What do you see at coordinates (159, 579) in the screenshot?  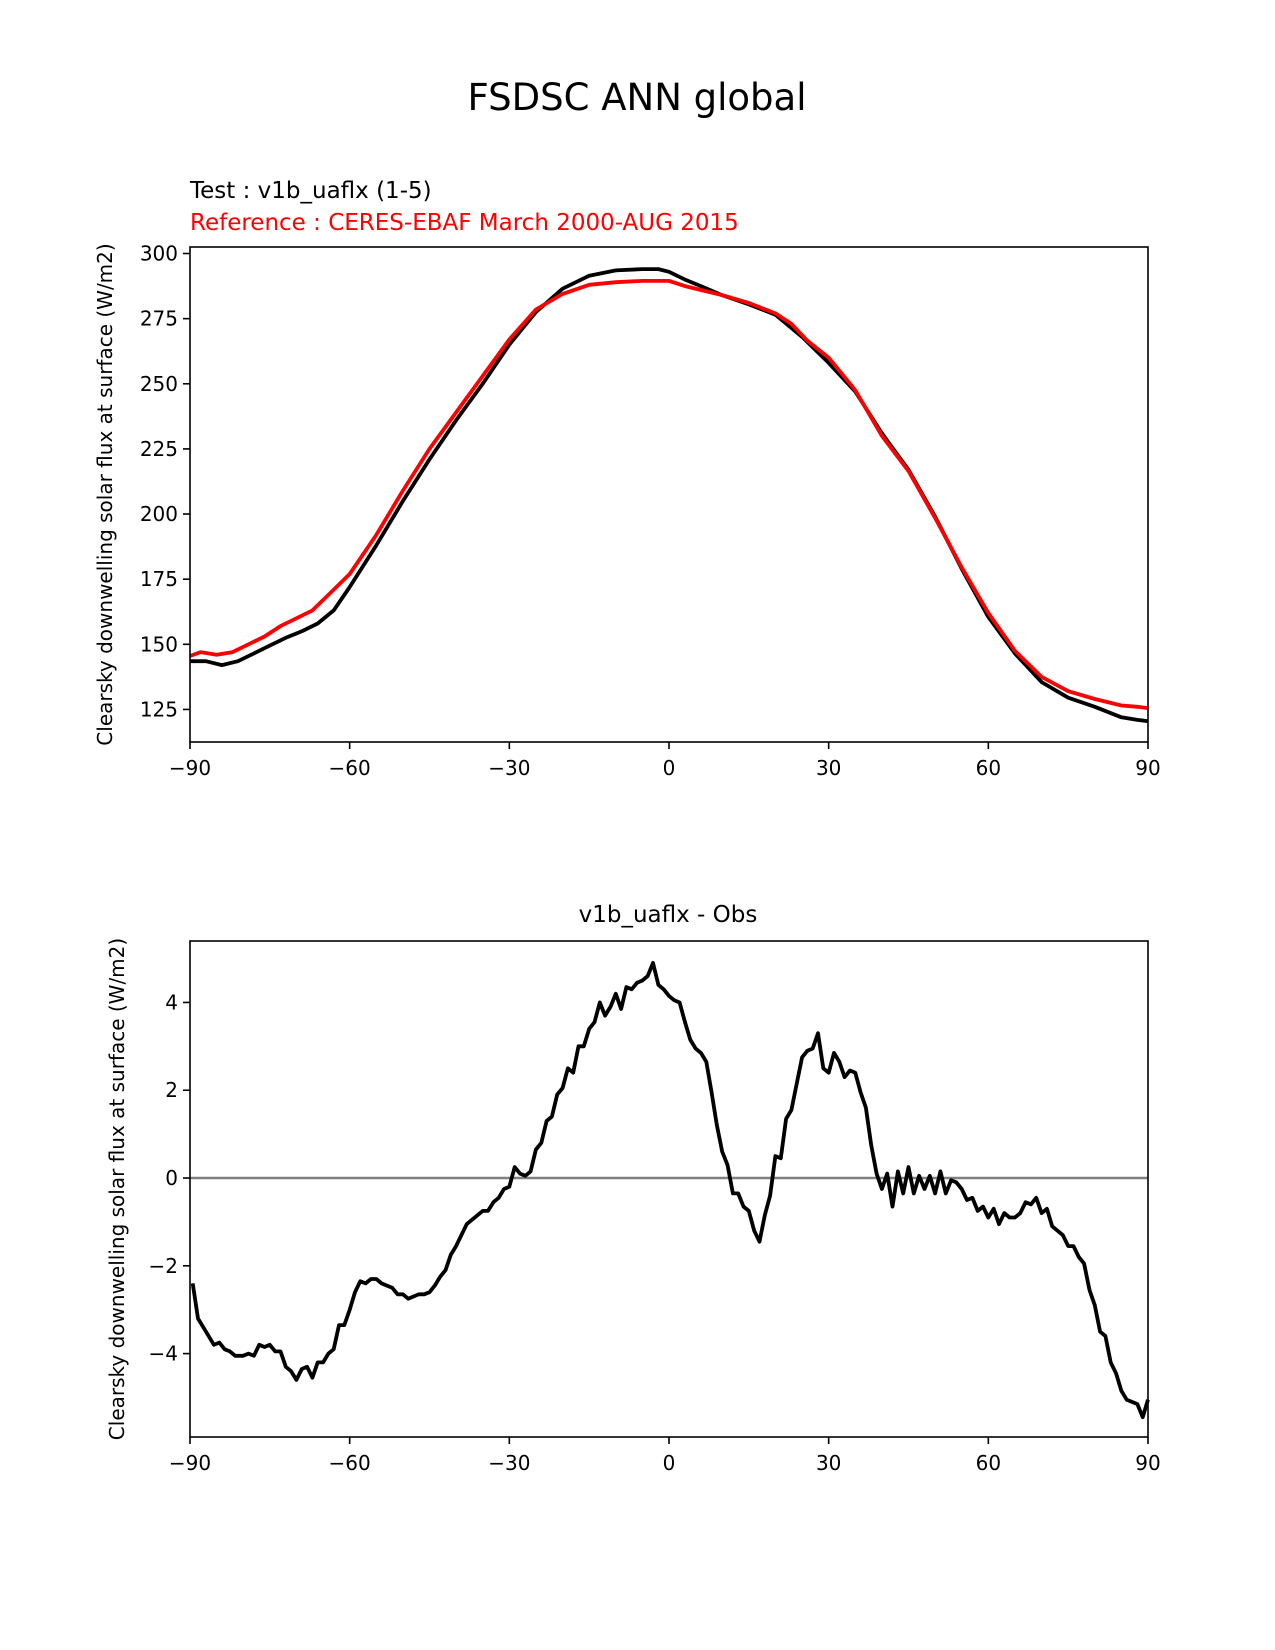 I see `y-tick-label: 175` at bounding box center [159, 579].